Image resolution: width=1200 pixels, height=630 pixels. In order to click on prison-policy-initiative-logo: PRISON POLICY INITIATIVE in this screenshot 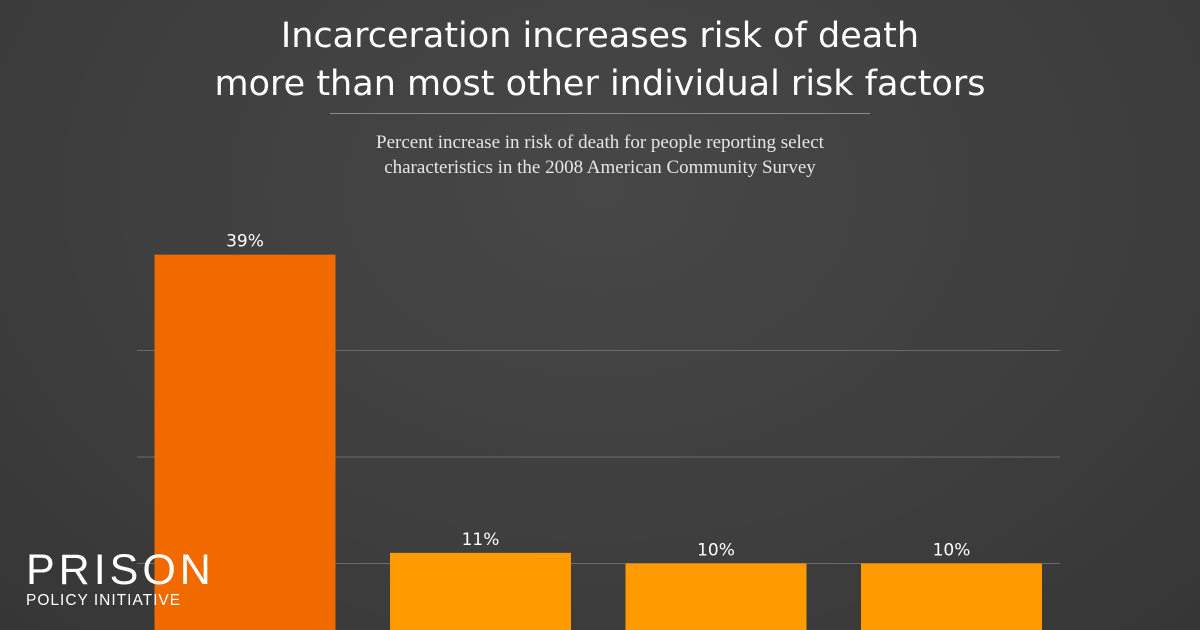, I will do `click(120, 579)`.